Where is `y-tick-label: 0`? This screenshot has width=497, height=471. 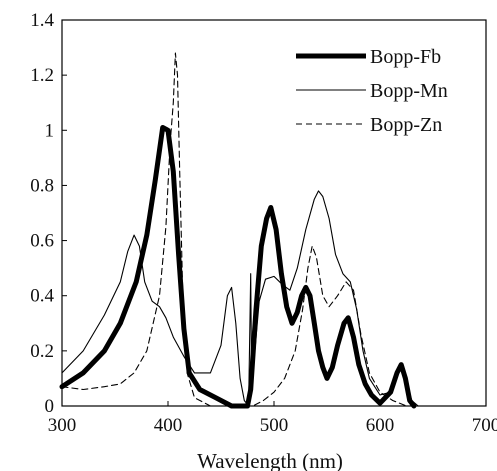 y-tick-label: 0 is located at coordinates (50, 406).